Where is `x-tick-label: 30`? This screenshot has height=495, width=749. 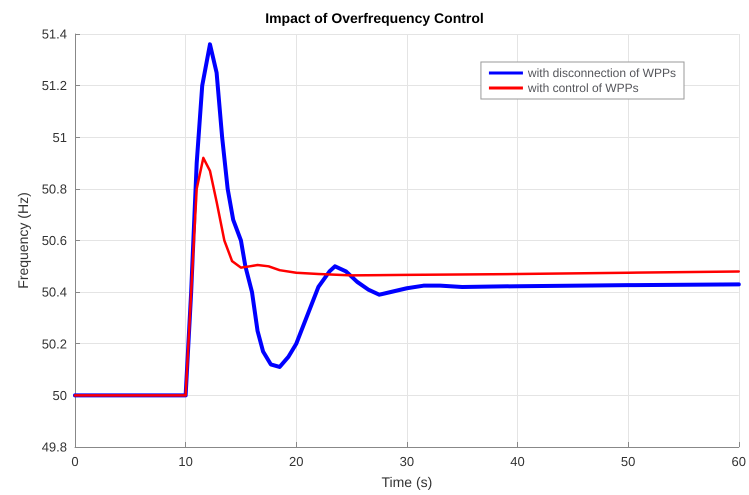 x-tick-label: 30 is located at coordinates (407, 461).